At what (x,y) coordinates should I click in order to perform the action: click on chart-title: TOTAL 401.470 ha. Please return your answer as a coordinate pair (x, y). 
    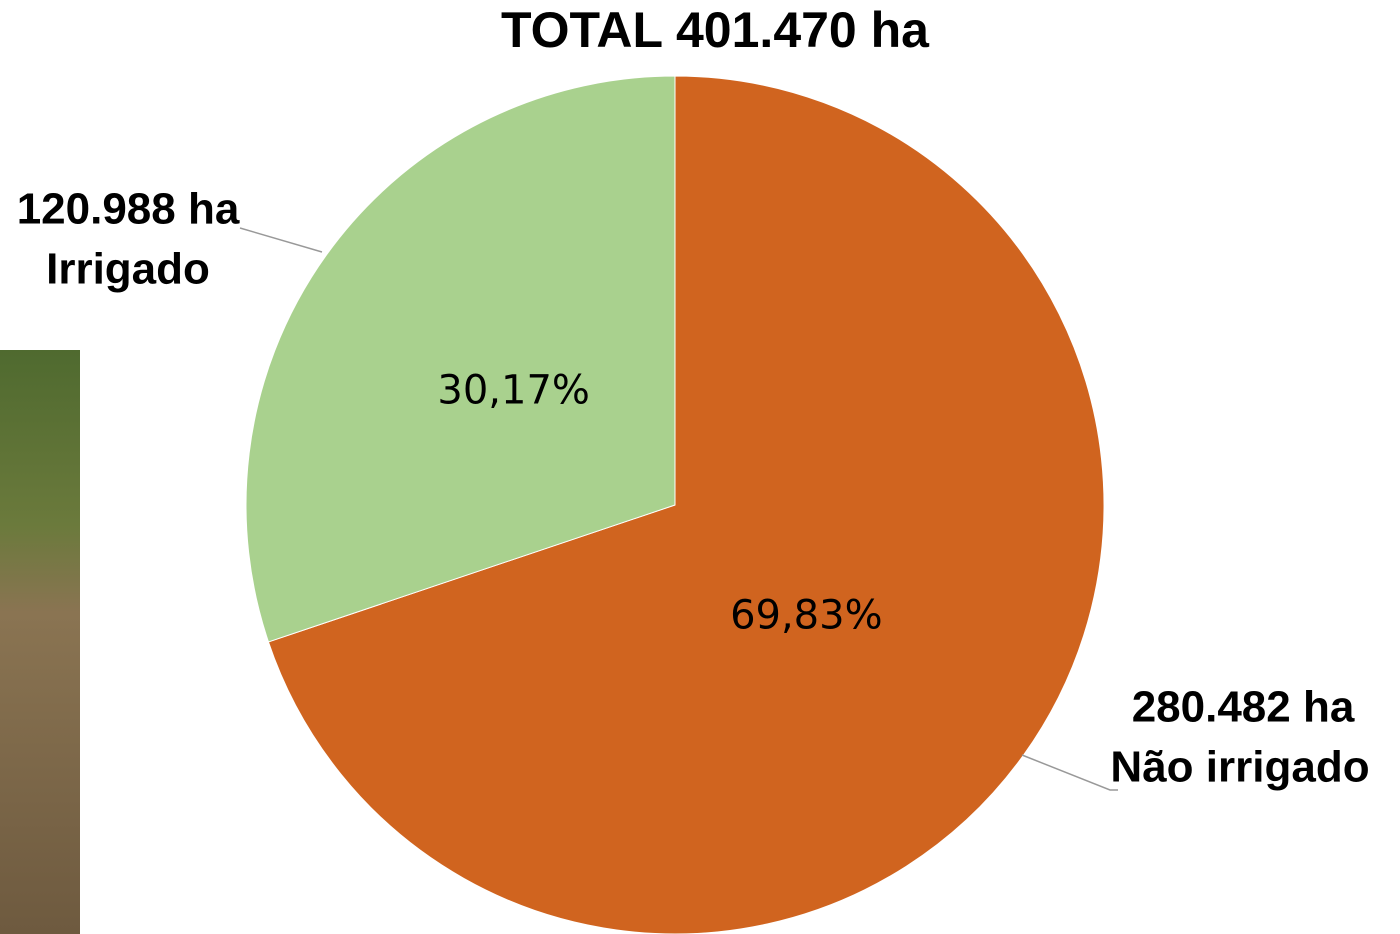
    Looking at the image, I should click on (715, 30).